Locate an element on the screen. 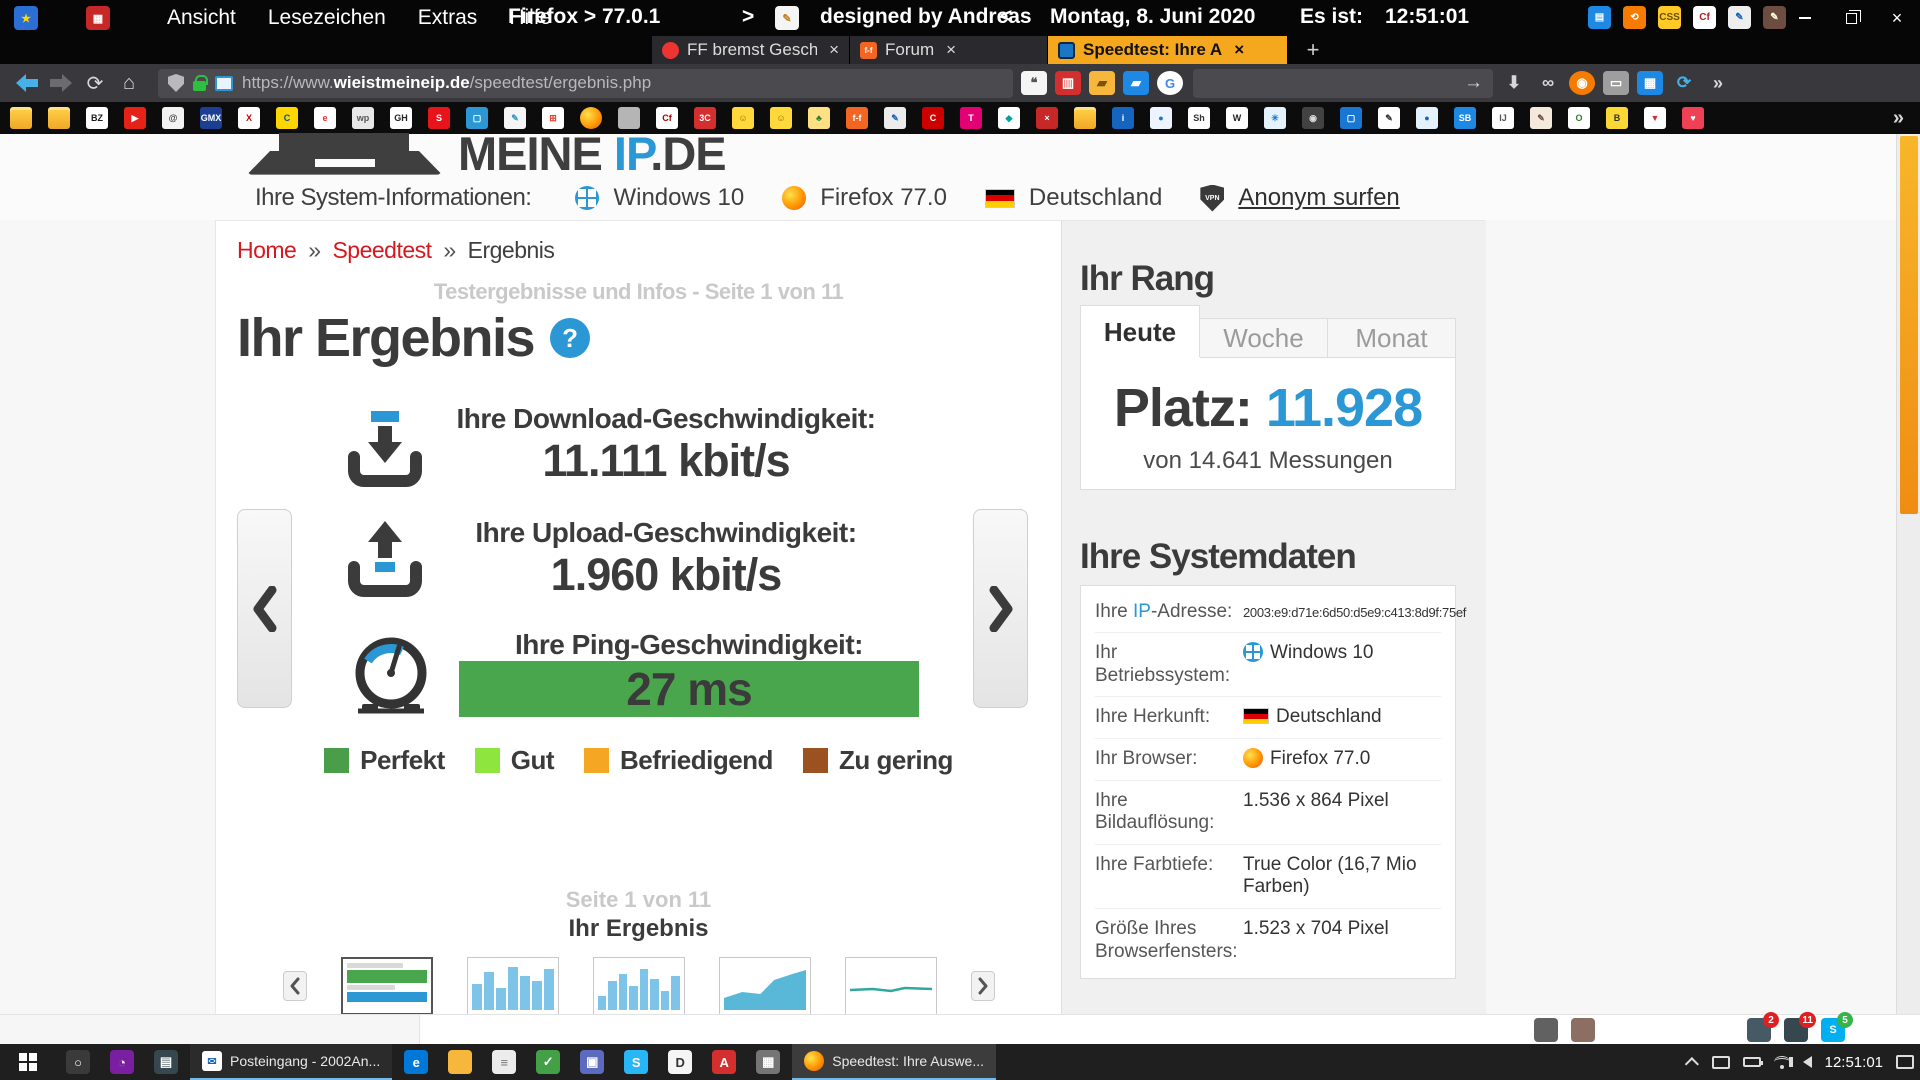 This screenshot has height=1080, width=1920. taskbar-app-box-icon: ▣ is located at coordinates (592, 1062).